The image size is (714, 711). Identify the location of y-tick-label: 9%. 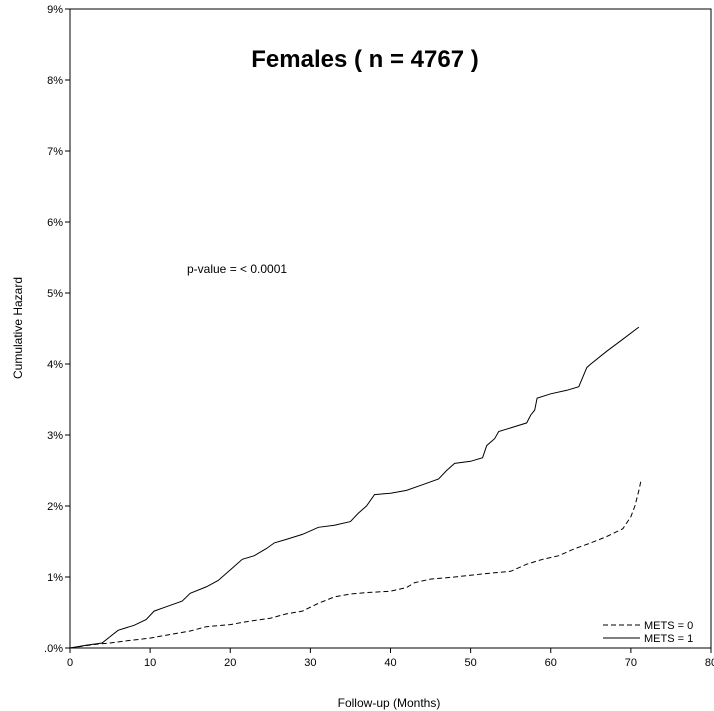
(55, 10).